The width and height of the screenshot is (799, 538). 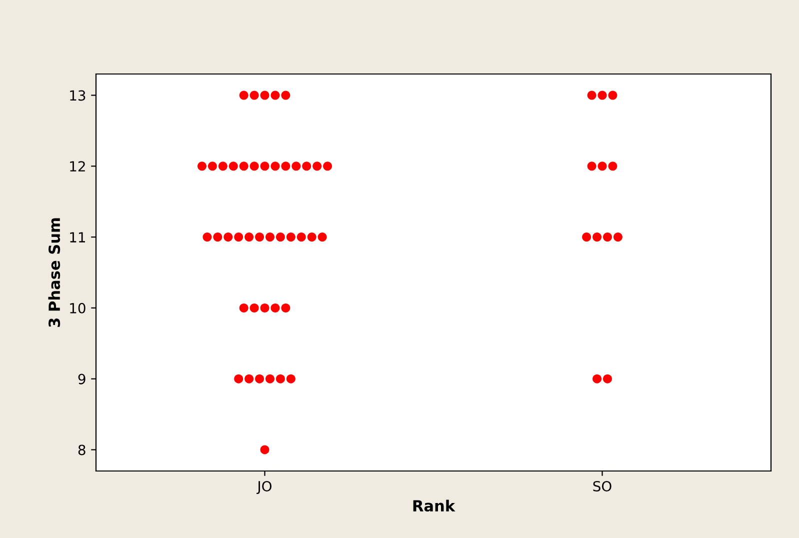 I want to click on y-tick-label: 9, so click(x=82, y=379).